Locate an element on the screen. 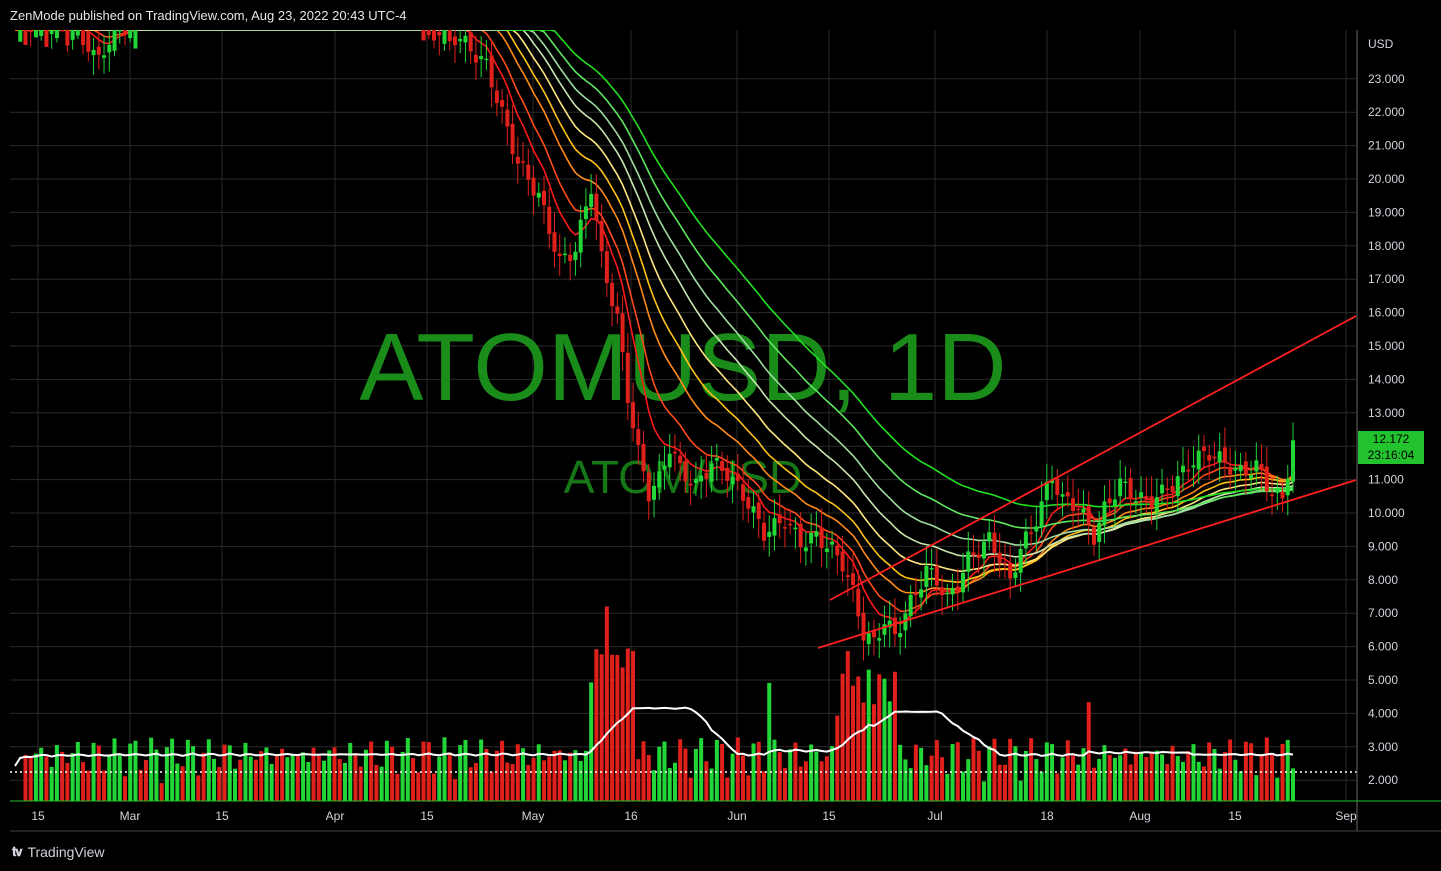  time-tick-label: 15 is located at coordinates (829, 816).